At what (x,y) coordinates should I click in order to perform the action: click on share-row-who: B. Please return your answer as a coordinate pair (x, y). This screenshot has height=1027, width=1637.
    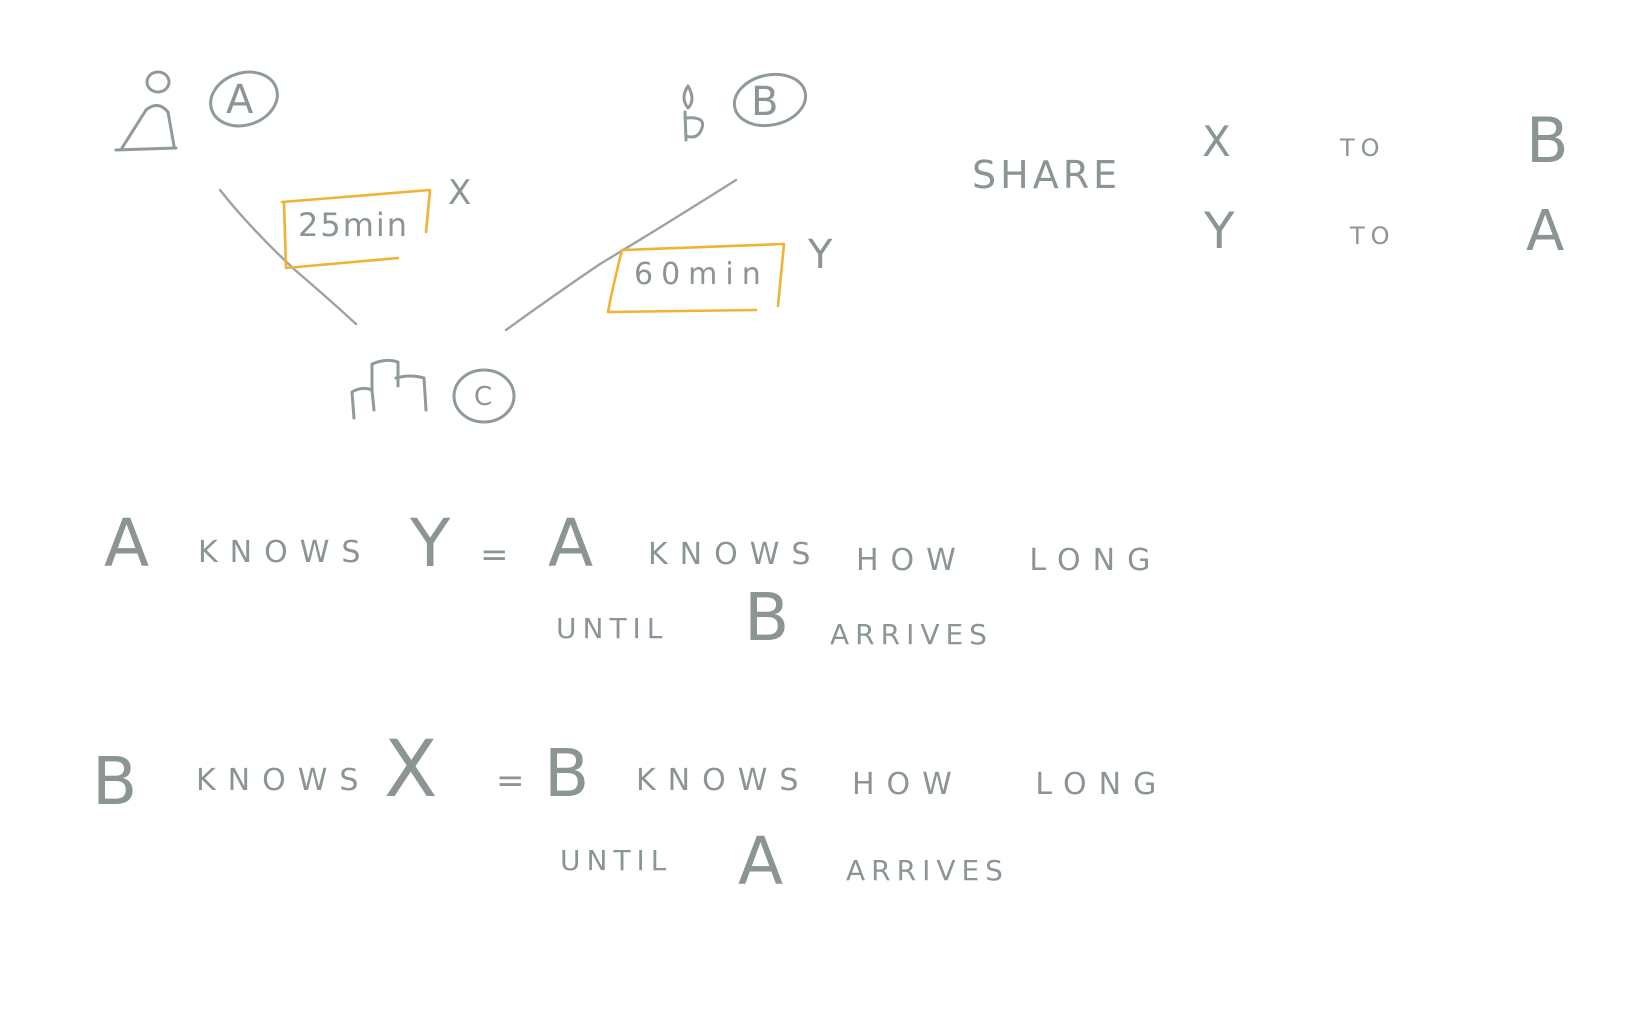
    Looking at the image, I should click on (1547, 140).